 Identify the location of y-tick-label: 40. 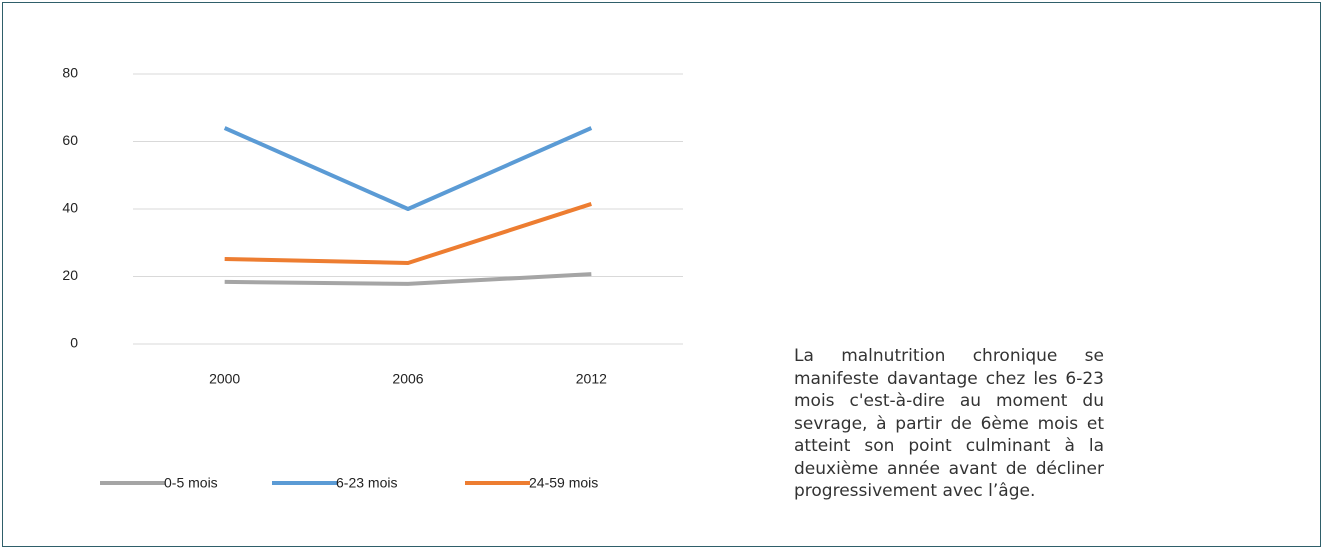
(70, 208).